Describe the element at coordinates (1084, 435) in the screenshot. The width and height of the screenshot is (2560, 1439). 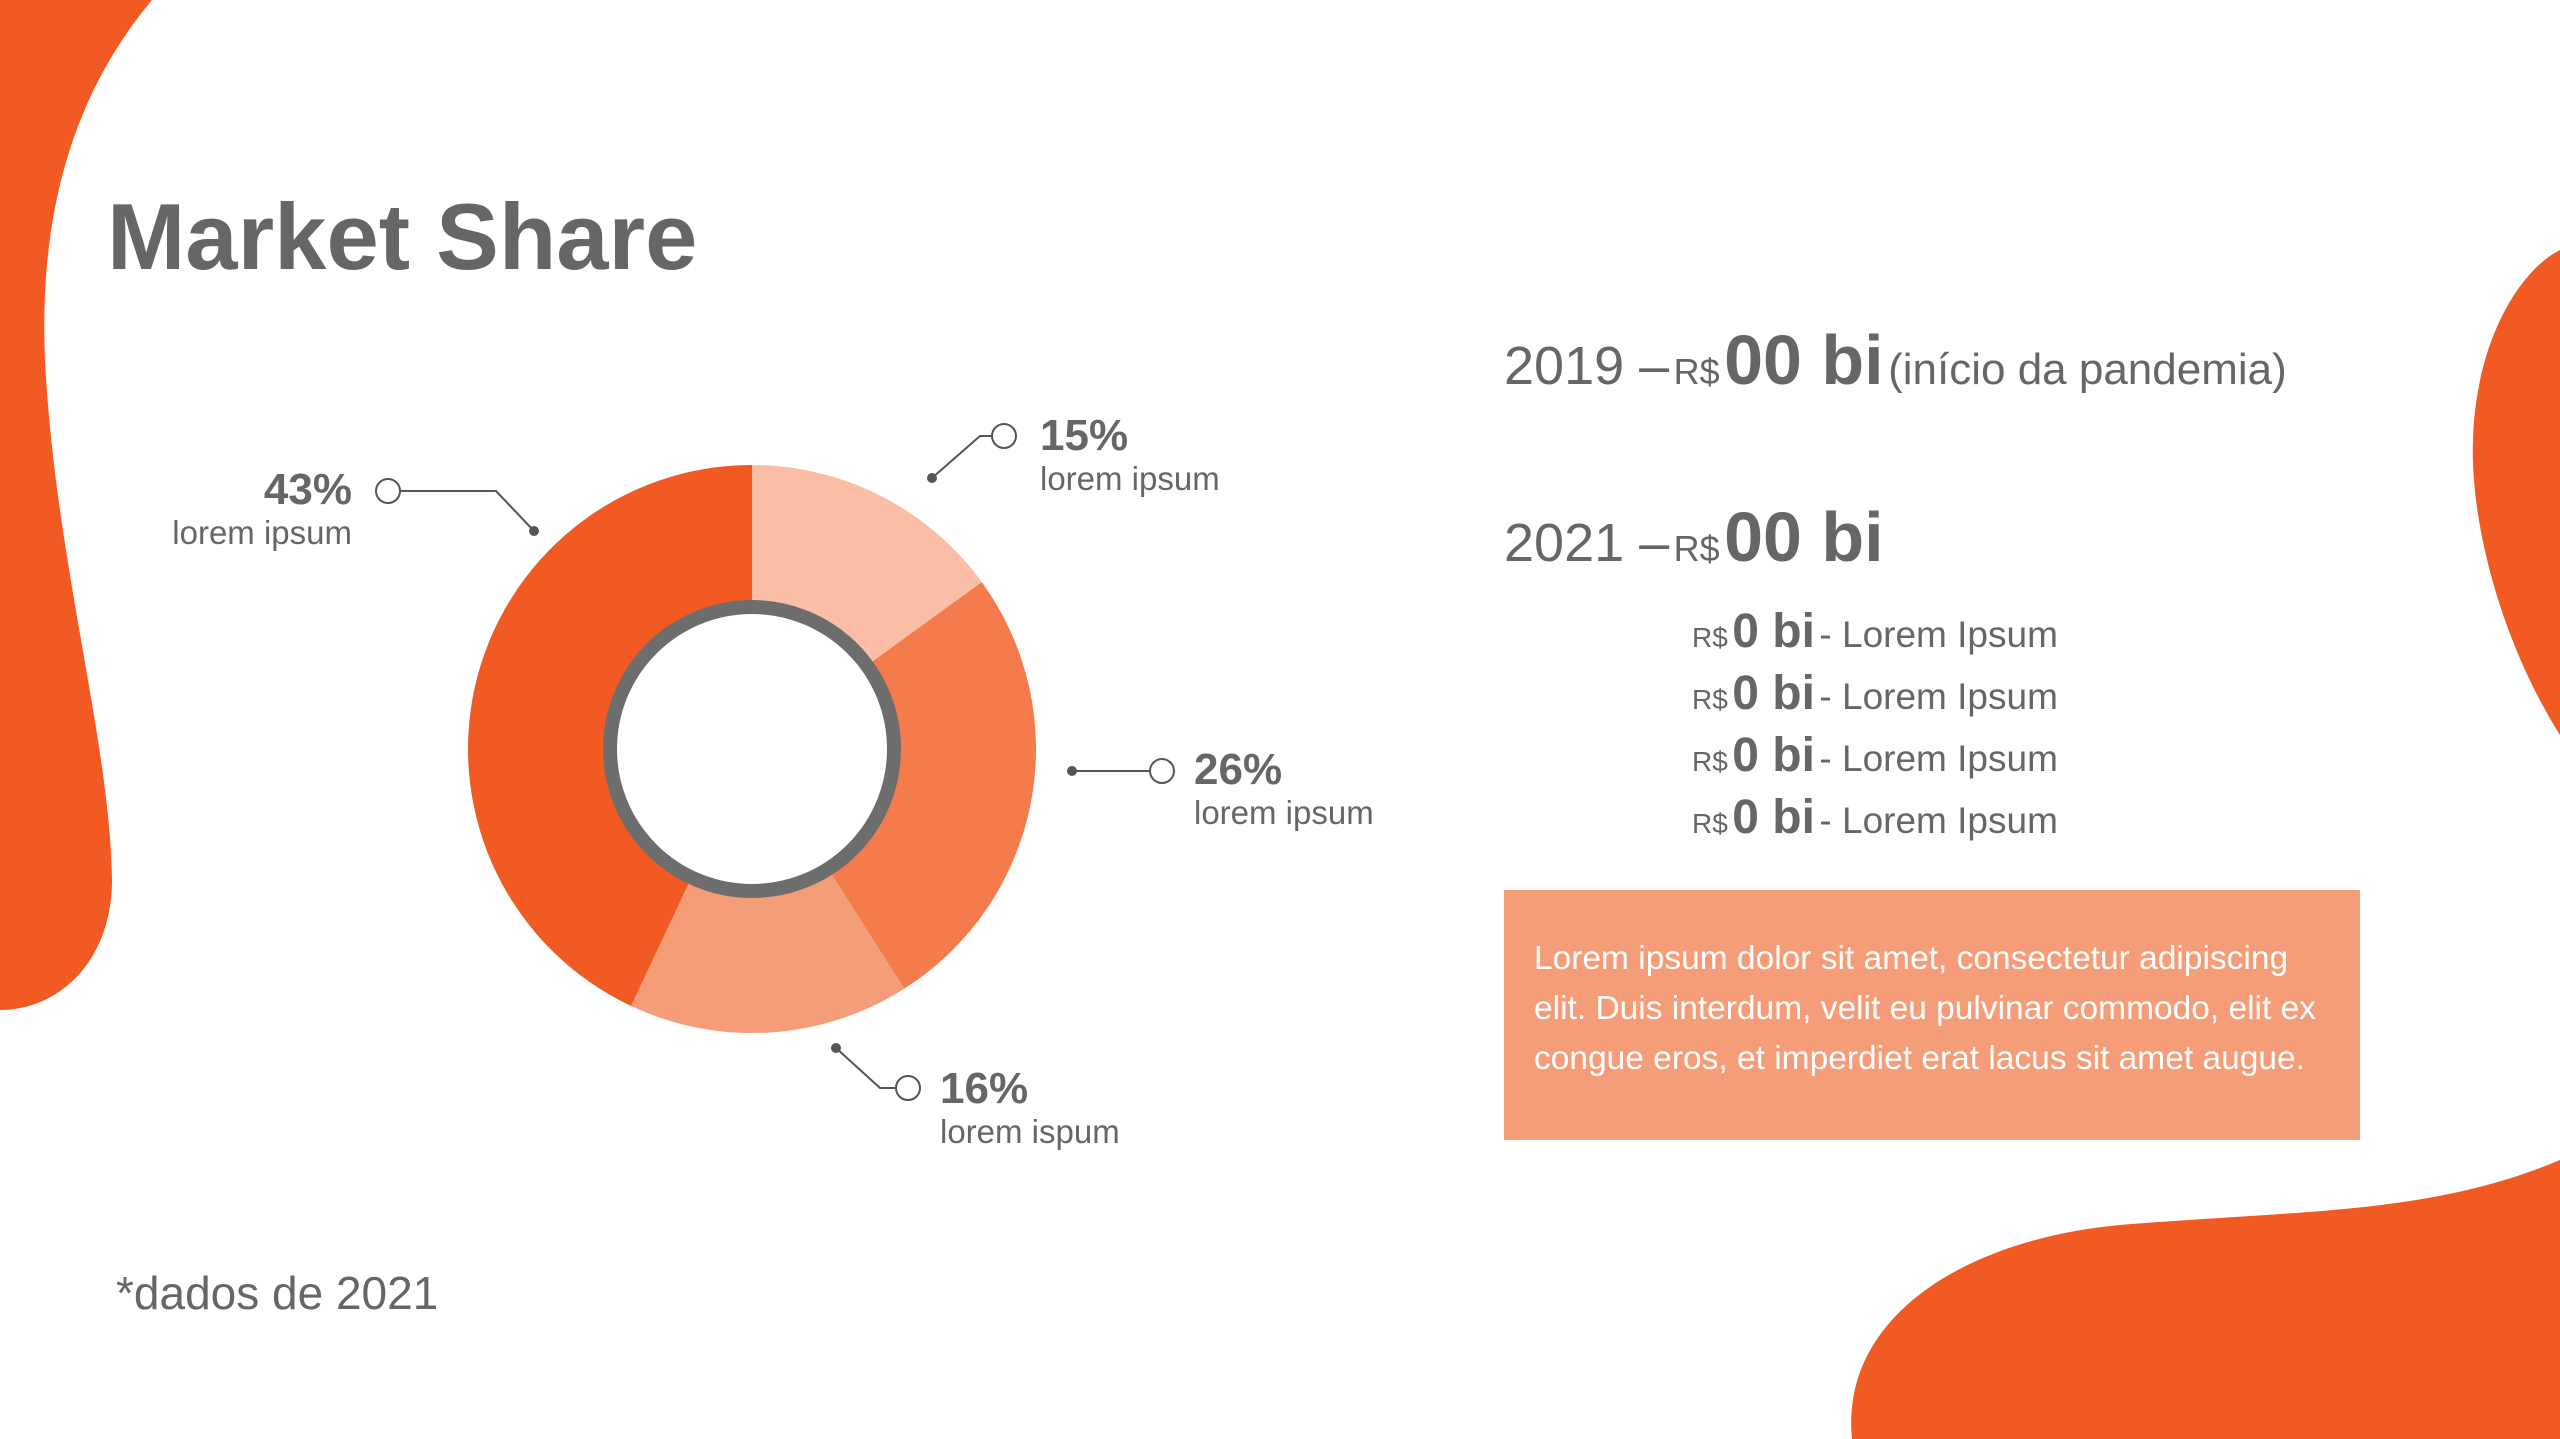
I see `slice-pct-label: 15%` at that location.